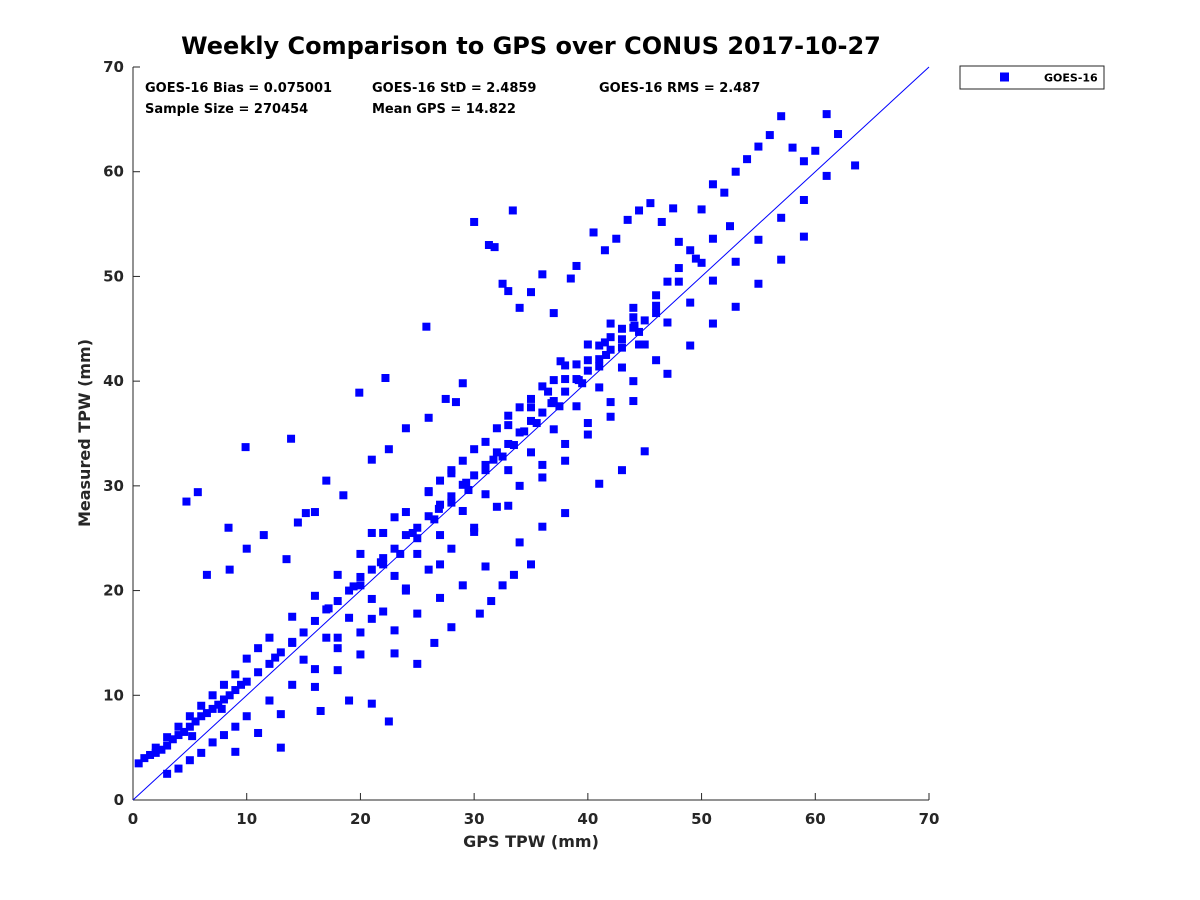  What do you see at coordinates (113, 67) in the screenshot?
I see `y-tick-label: 70` at bounding box center [113, 67].